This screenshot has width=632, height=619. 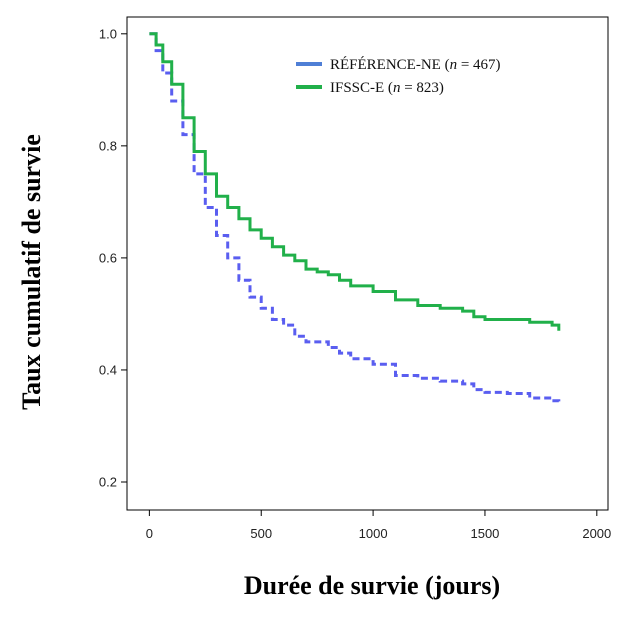 I want to click on y-axis-ticks: 0.2 0.4 0.6 0.8 1.0, so click(x=113, y=257).